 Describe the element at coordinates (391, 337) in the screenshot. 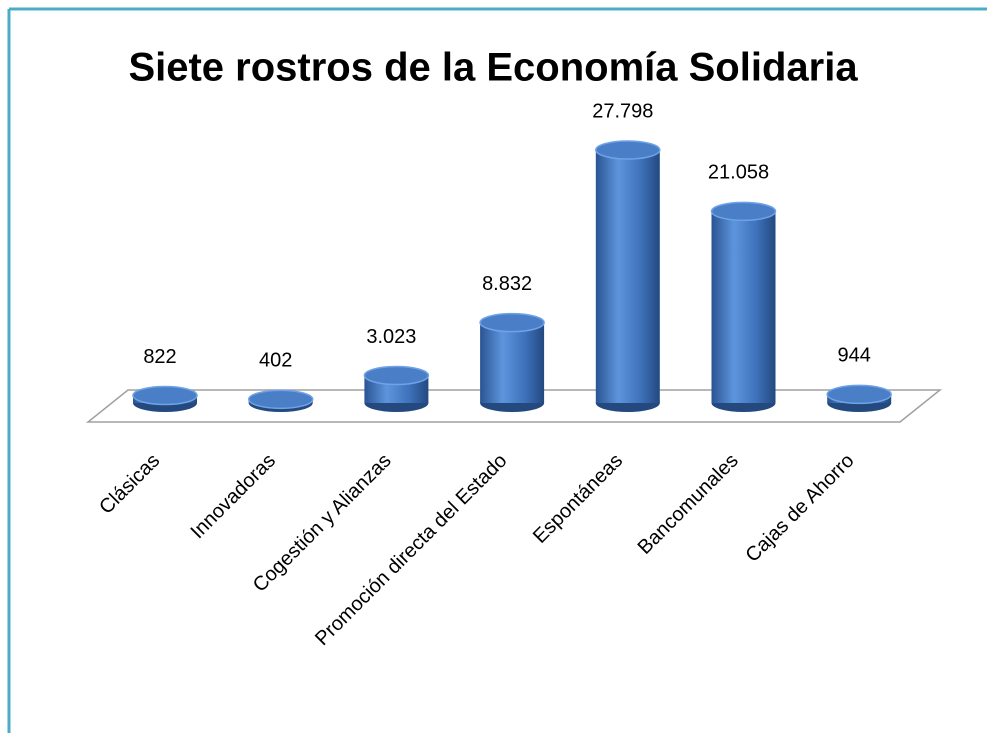

I see `data-label: 3.023` at that location.